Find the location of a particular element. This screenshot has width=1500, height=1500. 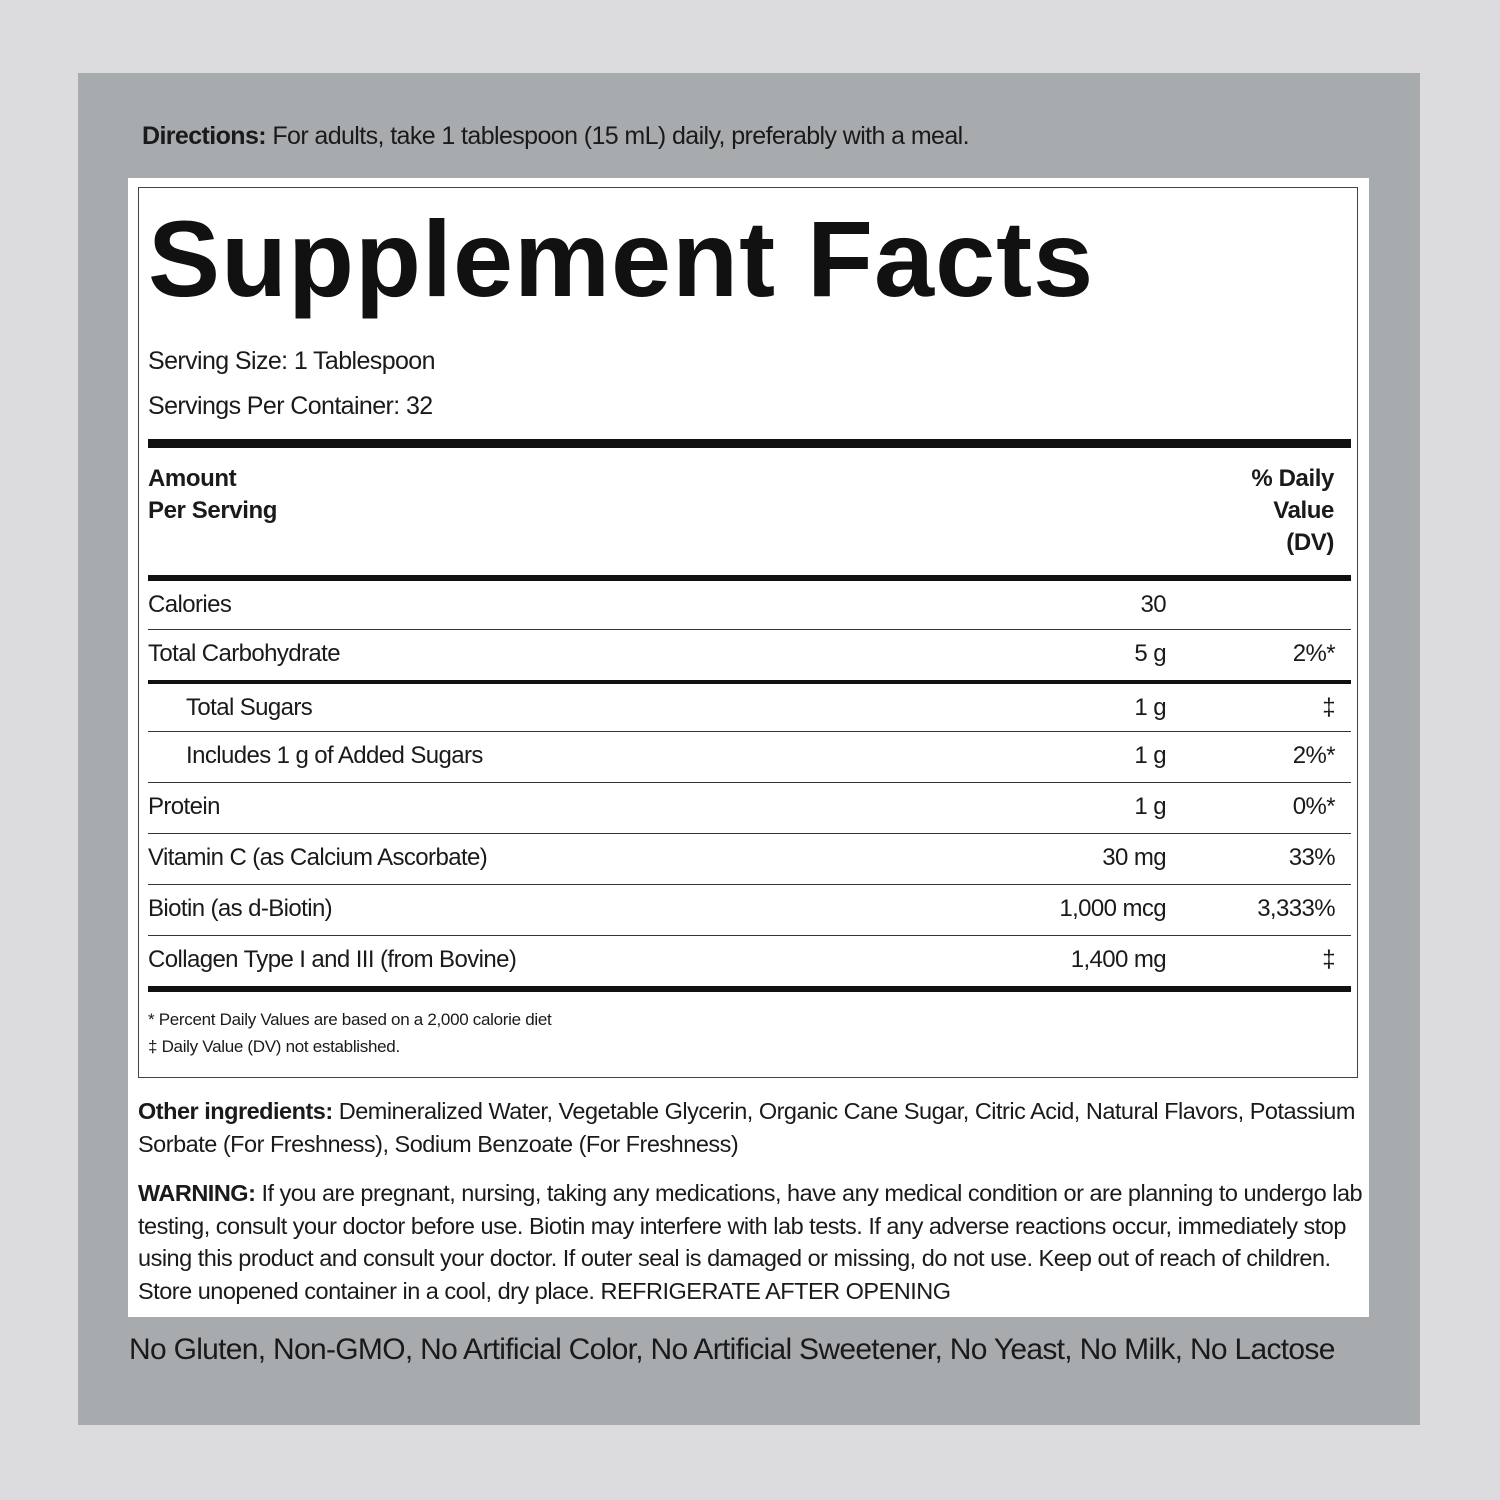

nutrient-amount: 30 is located at coordinates (1153, 604).